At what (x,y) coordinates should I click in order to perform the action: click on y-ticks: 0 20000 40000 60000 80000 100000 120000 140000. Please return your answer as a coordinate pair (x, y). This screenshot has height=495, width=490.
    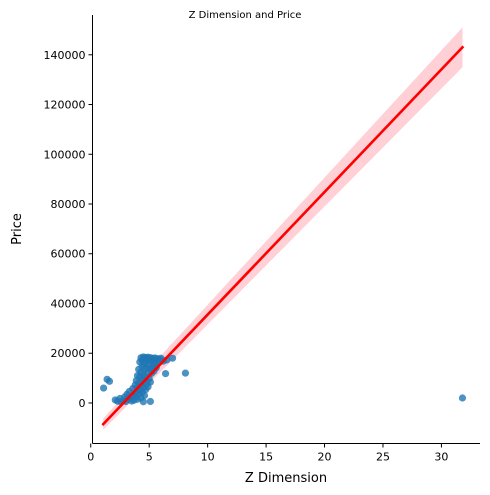
    Looking at the image, I should click on (68, 229).